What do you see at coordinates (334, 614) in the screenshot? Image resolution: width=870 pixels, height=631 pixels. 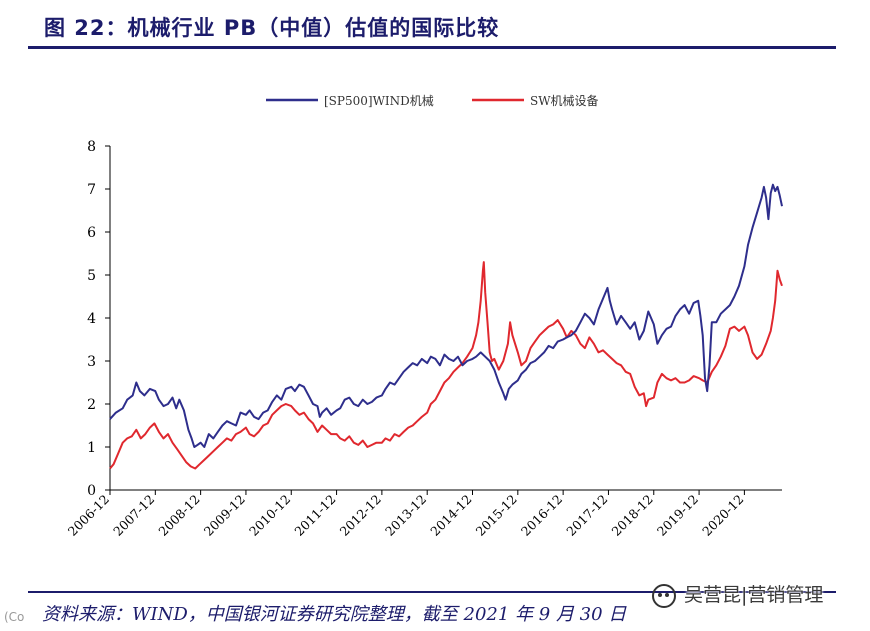 I see `source-note: 资料来源：WIND，中国银河证券研究院整理，截至 2021 年 9 月 30 日` at bounding box center [334, 614].